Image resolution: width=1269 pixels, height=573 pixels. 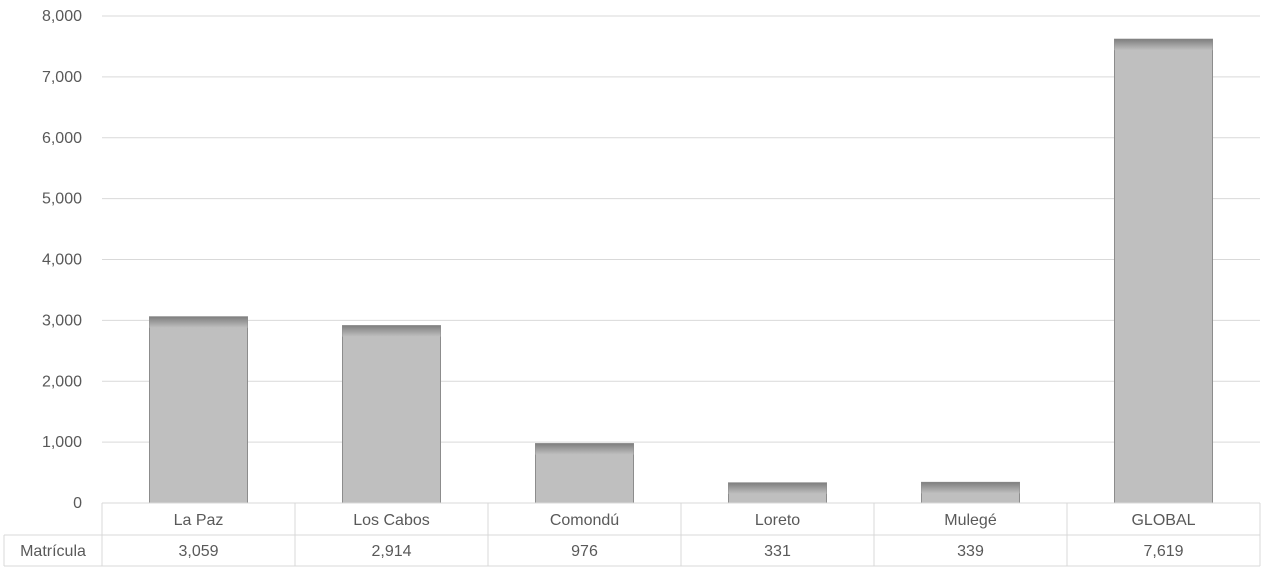 What do you see at coordinates (62, 138) in the screenshot?
I see `y-tick-label: 6,000` at bounding box center [62, 138].